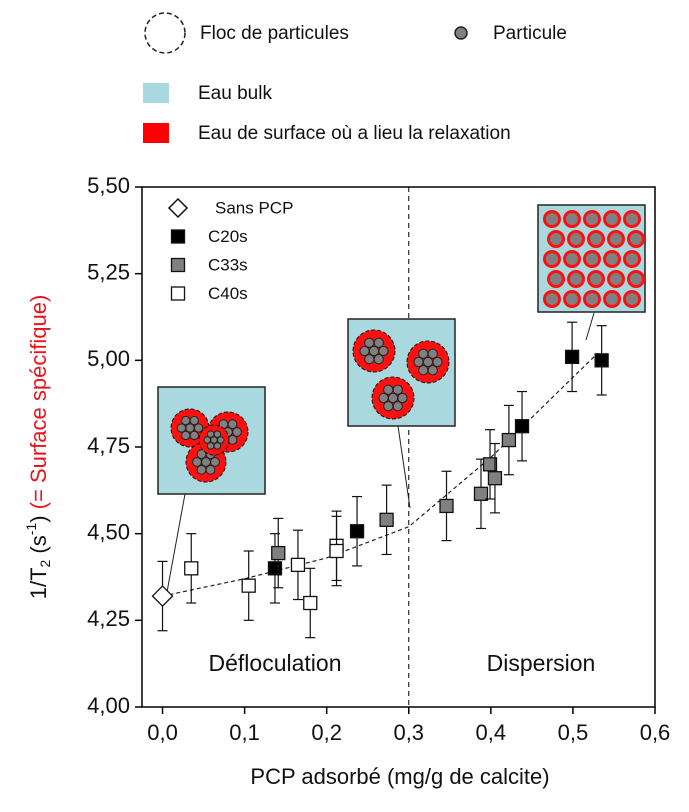  Describe the element at coordinates (38, 447) in the screenshot. I see `y-axis-label: 1/T2 (s-1) (= Surface spécifique)` at that location.